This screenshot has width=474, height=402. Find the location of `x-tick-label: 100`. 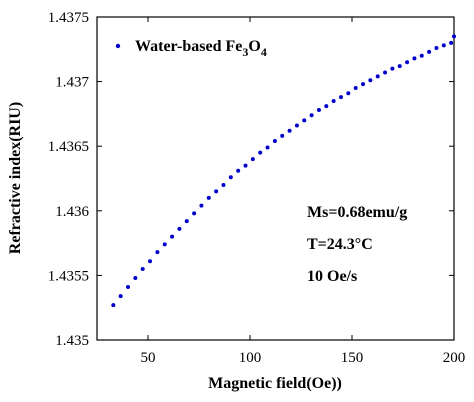

x-tick-label: 100 is located at coordinates (250, 358).